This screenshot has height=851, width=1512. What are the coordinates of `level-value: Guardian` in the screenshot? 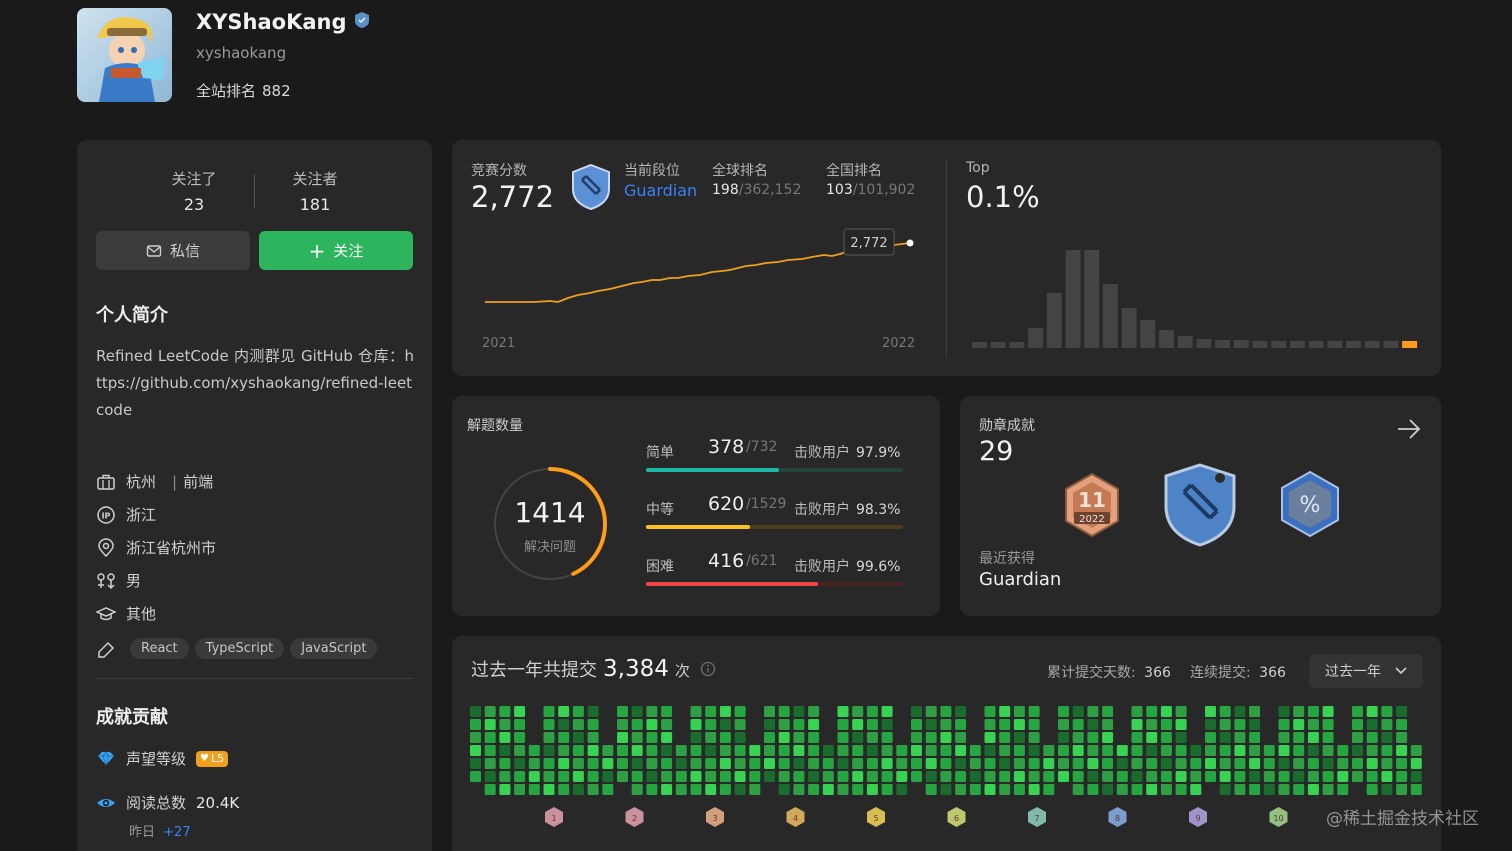 It's located at (661, 190).